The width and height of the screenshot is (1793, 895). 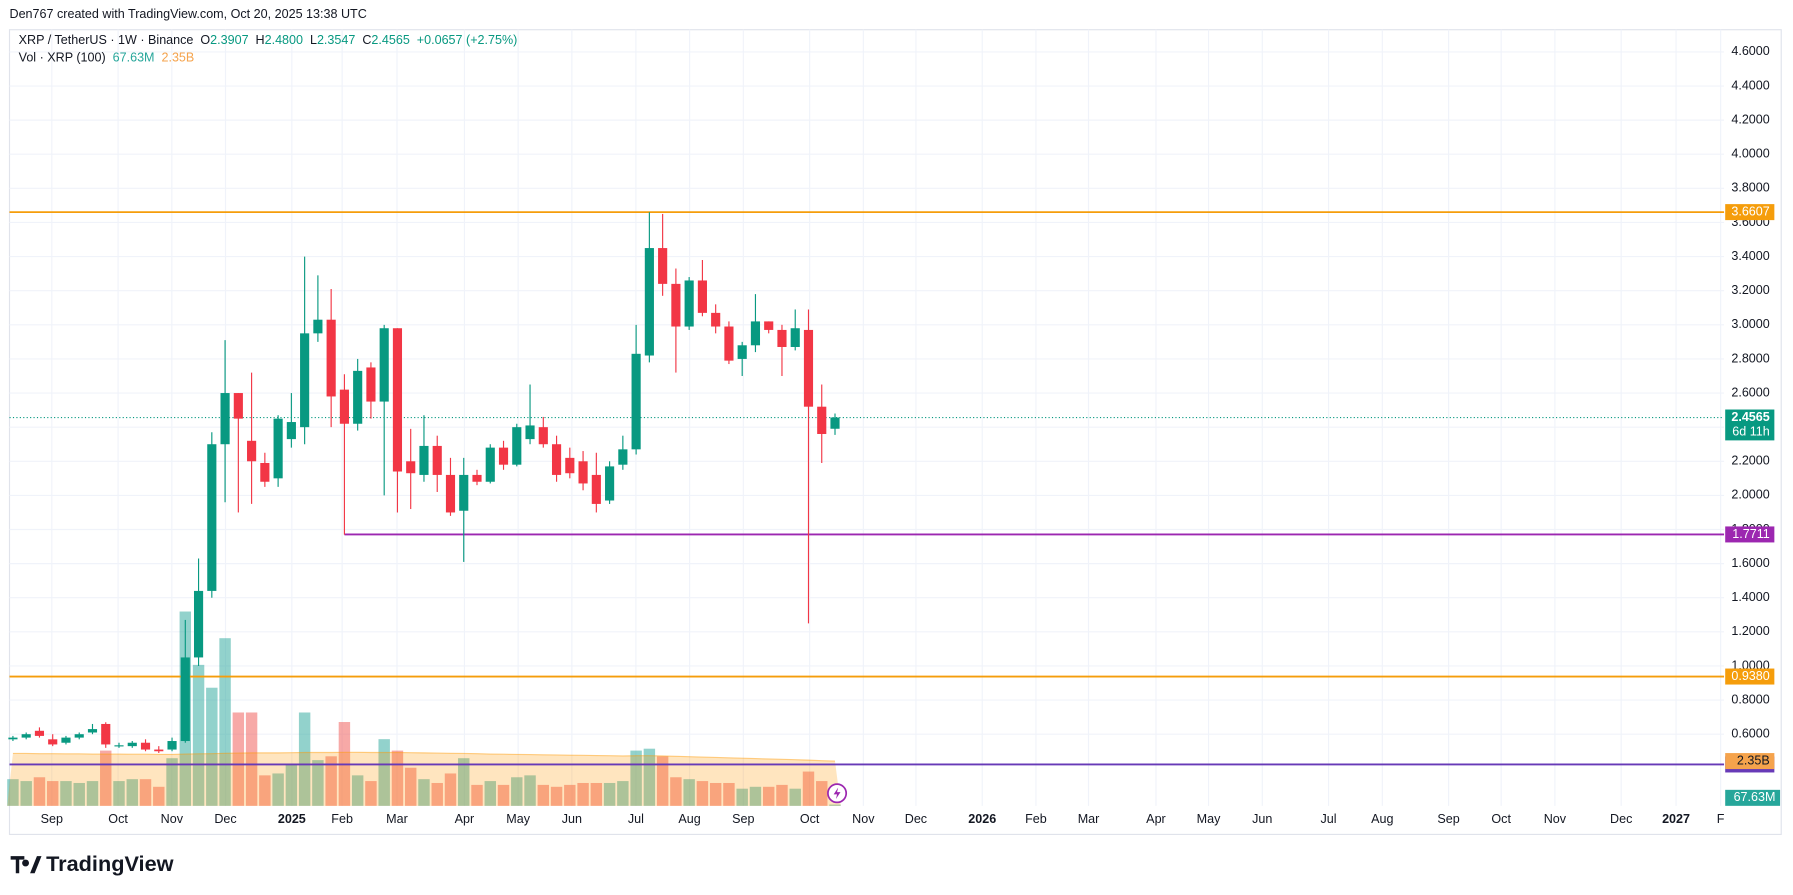 I want to click on last-price-label: 2.4565, so click(x=1750, y=417).